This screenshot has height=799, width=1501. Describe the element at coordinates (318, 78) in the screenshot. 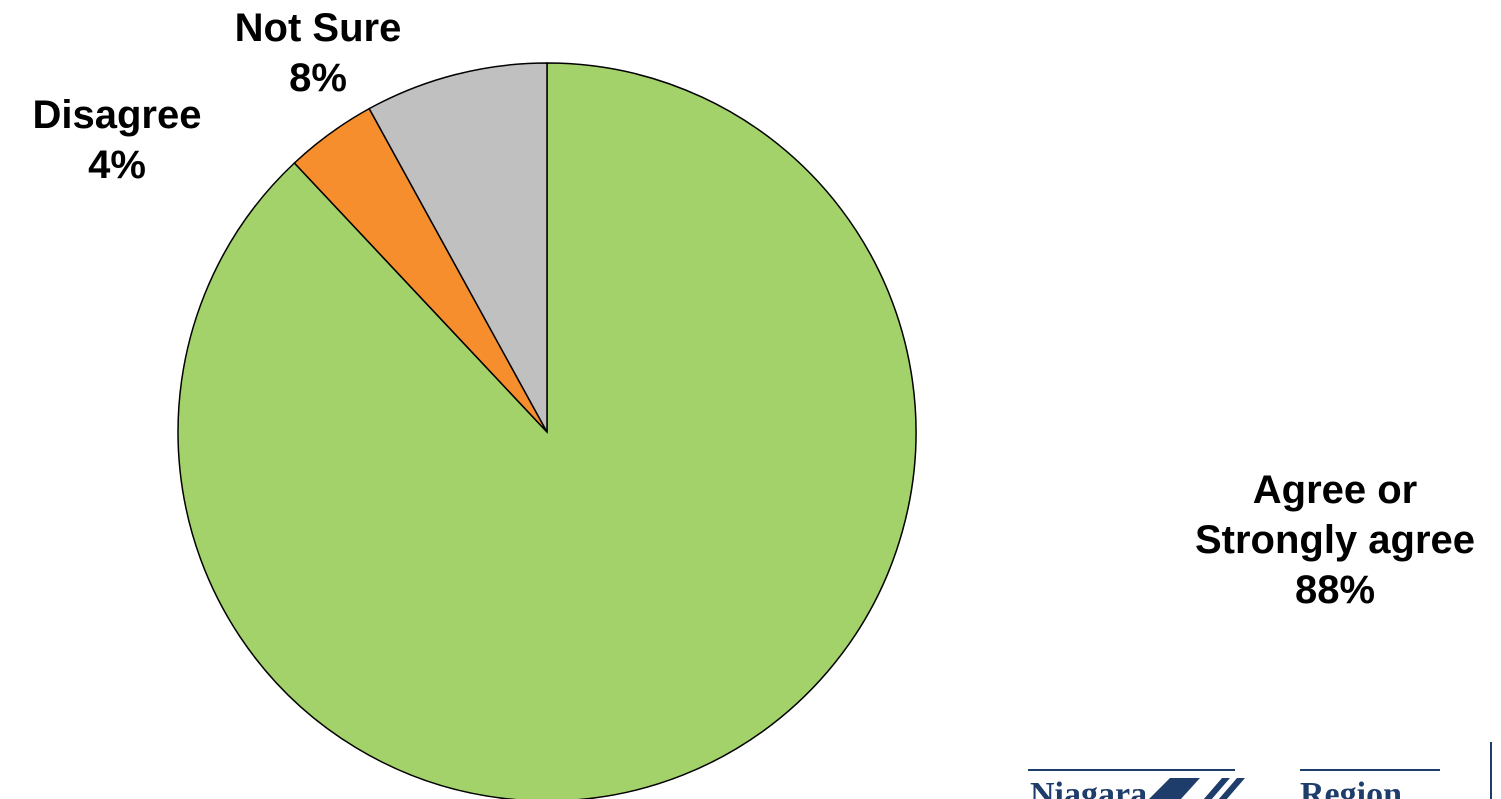

I see `value-label: 8%` at that location.